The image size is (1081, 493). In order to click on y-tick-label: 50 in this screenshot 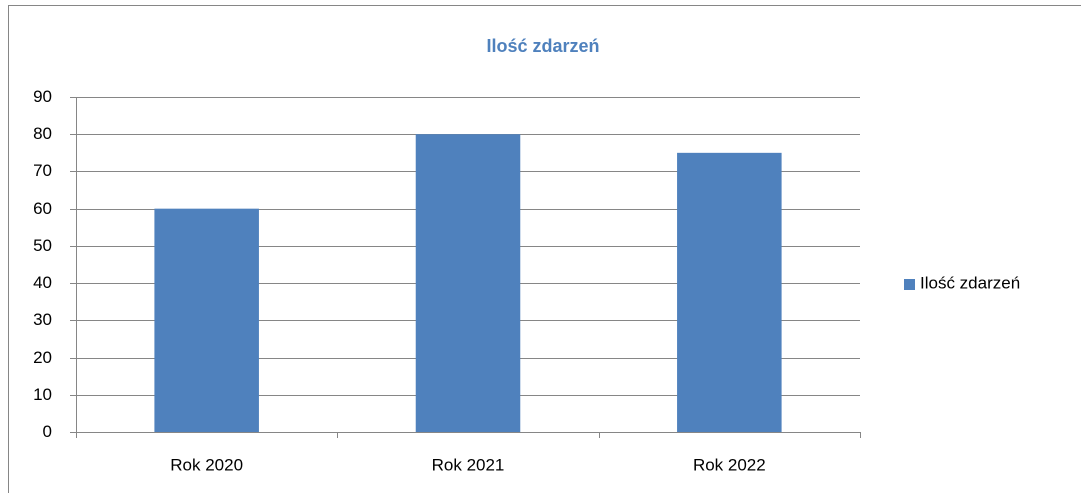, I will do `click(42, 245)`.